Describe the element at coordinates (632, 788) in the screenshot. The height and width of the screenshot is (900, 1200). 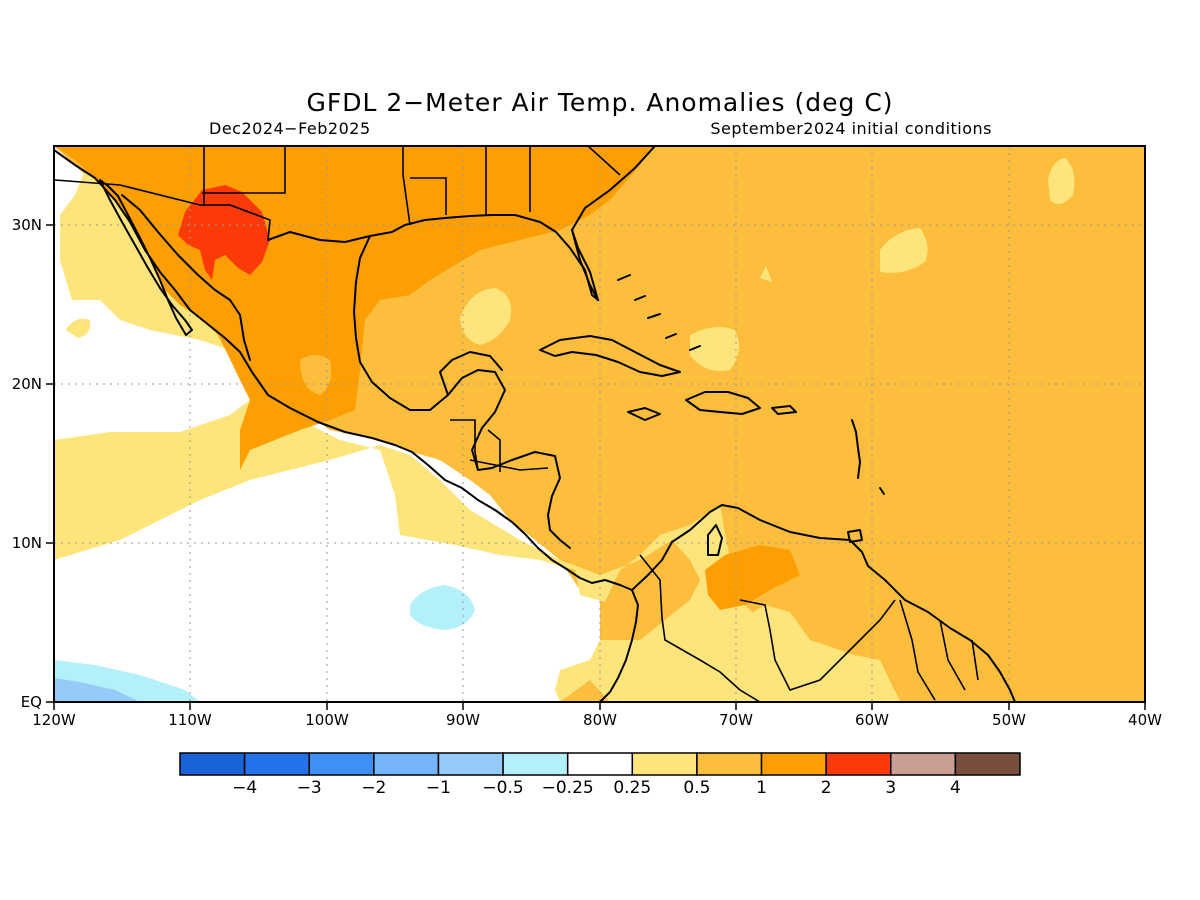
I see `colorbar-label: 0.25` at that location.